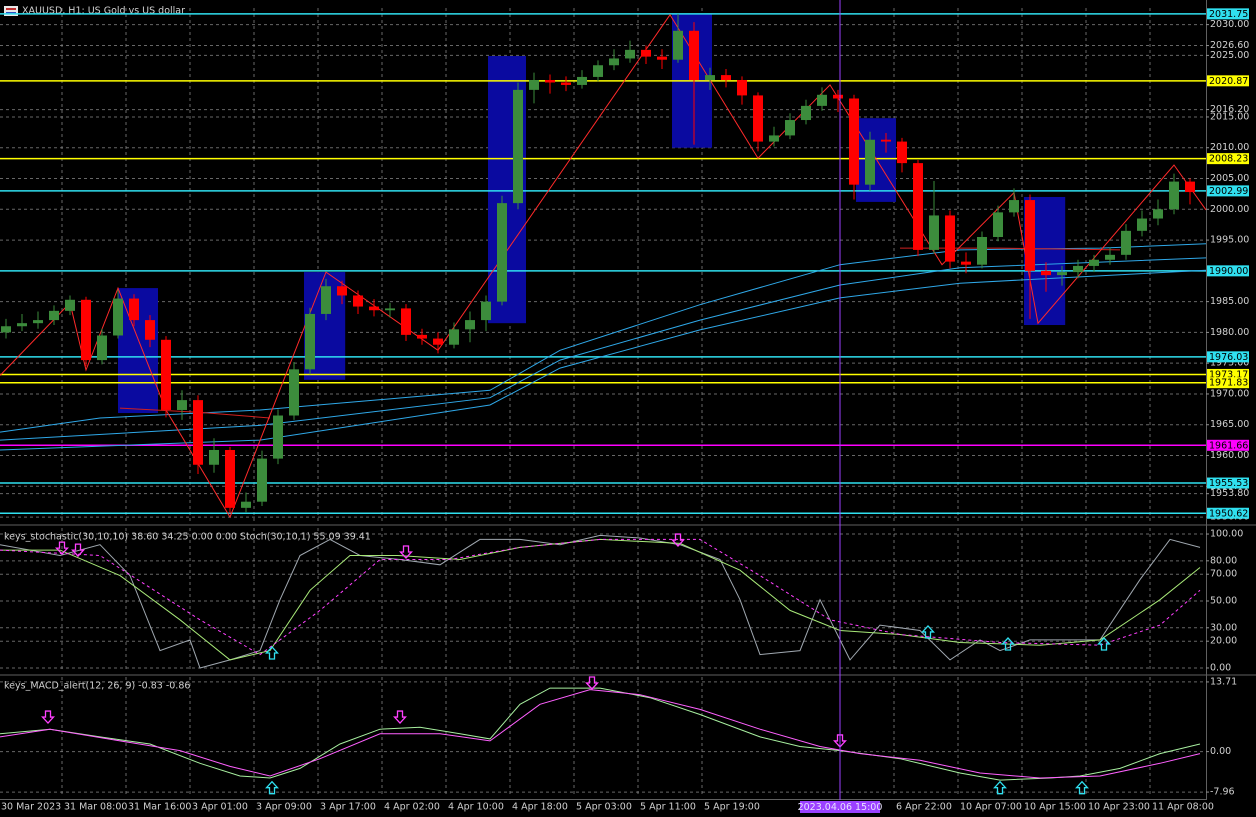  Describe the element at coordinates (1226, 534) in the screenshot. I see `y-tick-label: 100.00` at that location.